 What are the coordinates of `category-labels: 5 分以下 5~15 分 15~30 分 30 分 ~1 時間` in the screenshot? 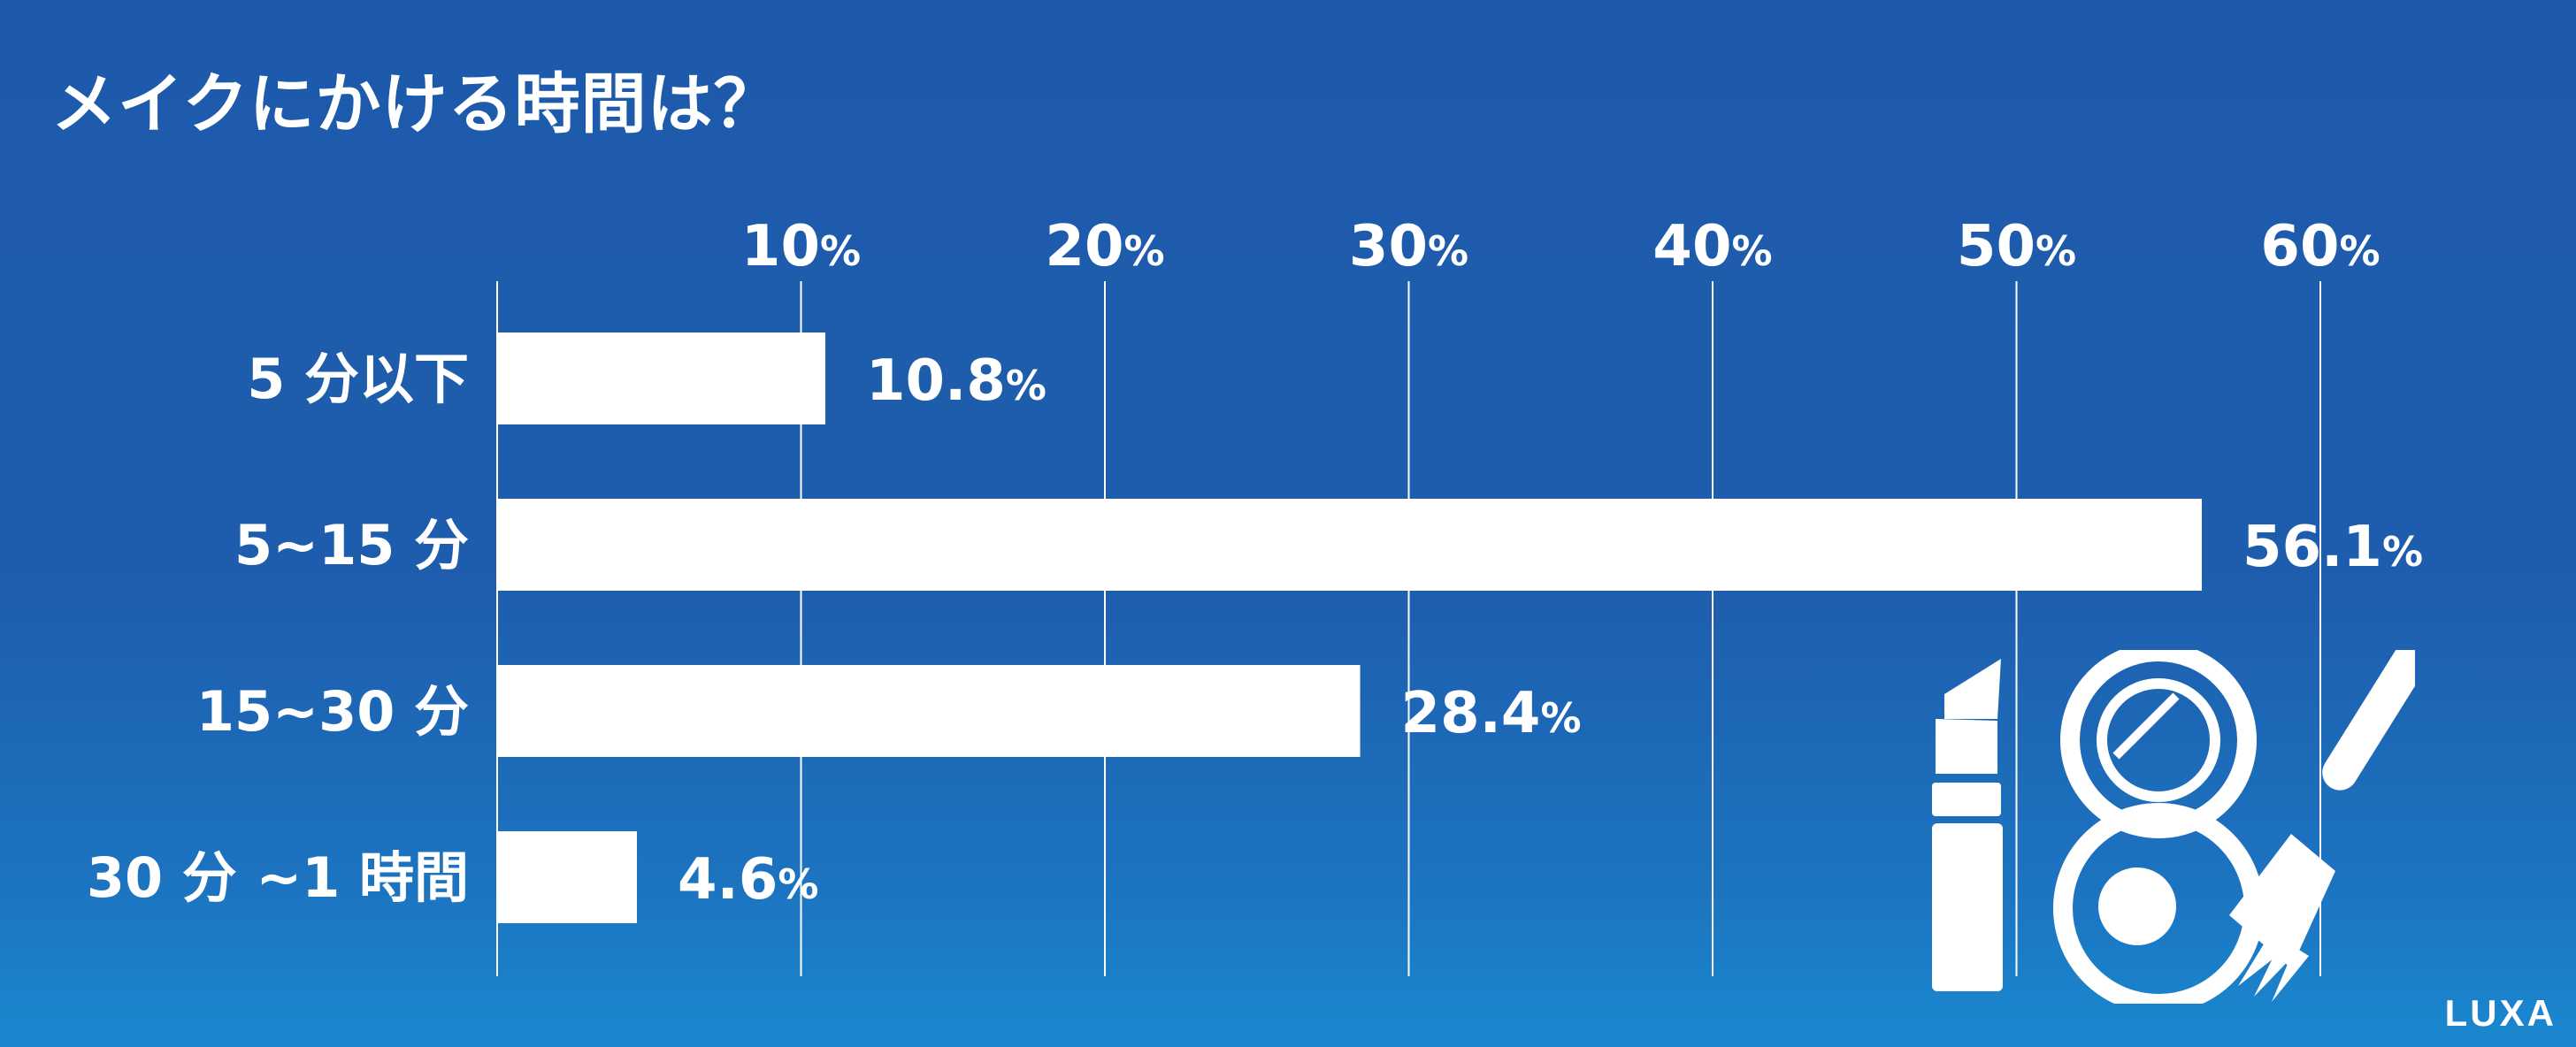 It's located at (278, 628).